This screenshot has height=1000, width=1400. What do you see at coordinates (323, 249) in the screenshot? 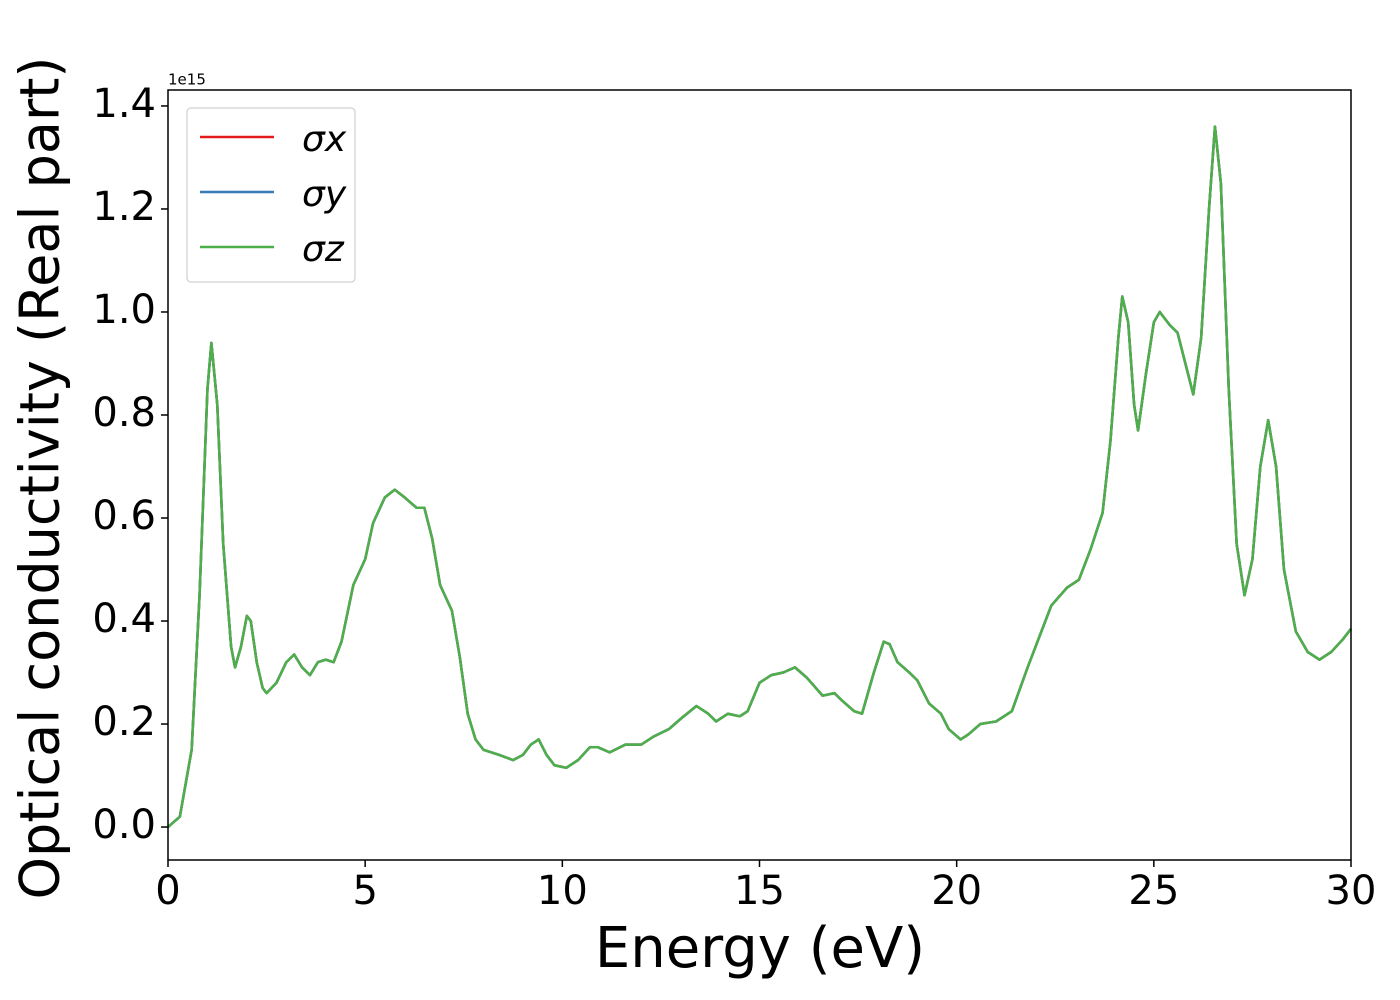
I see `legend-label: σz` at bounding box center [323, 249].